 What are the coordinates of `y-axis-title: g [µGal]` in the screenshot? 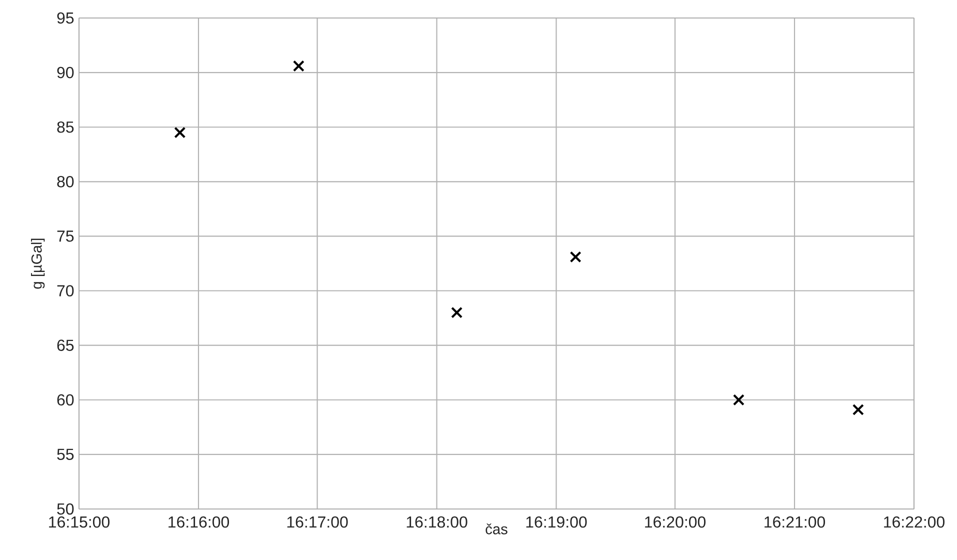 It's located at (38, 263).